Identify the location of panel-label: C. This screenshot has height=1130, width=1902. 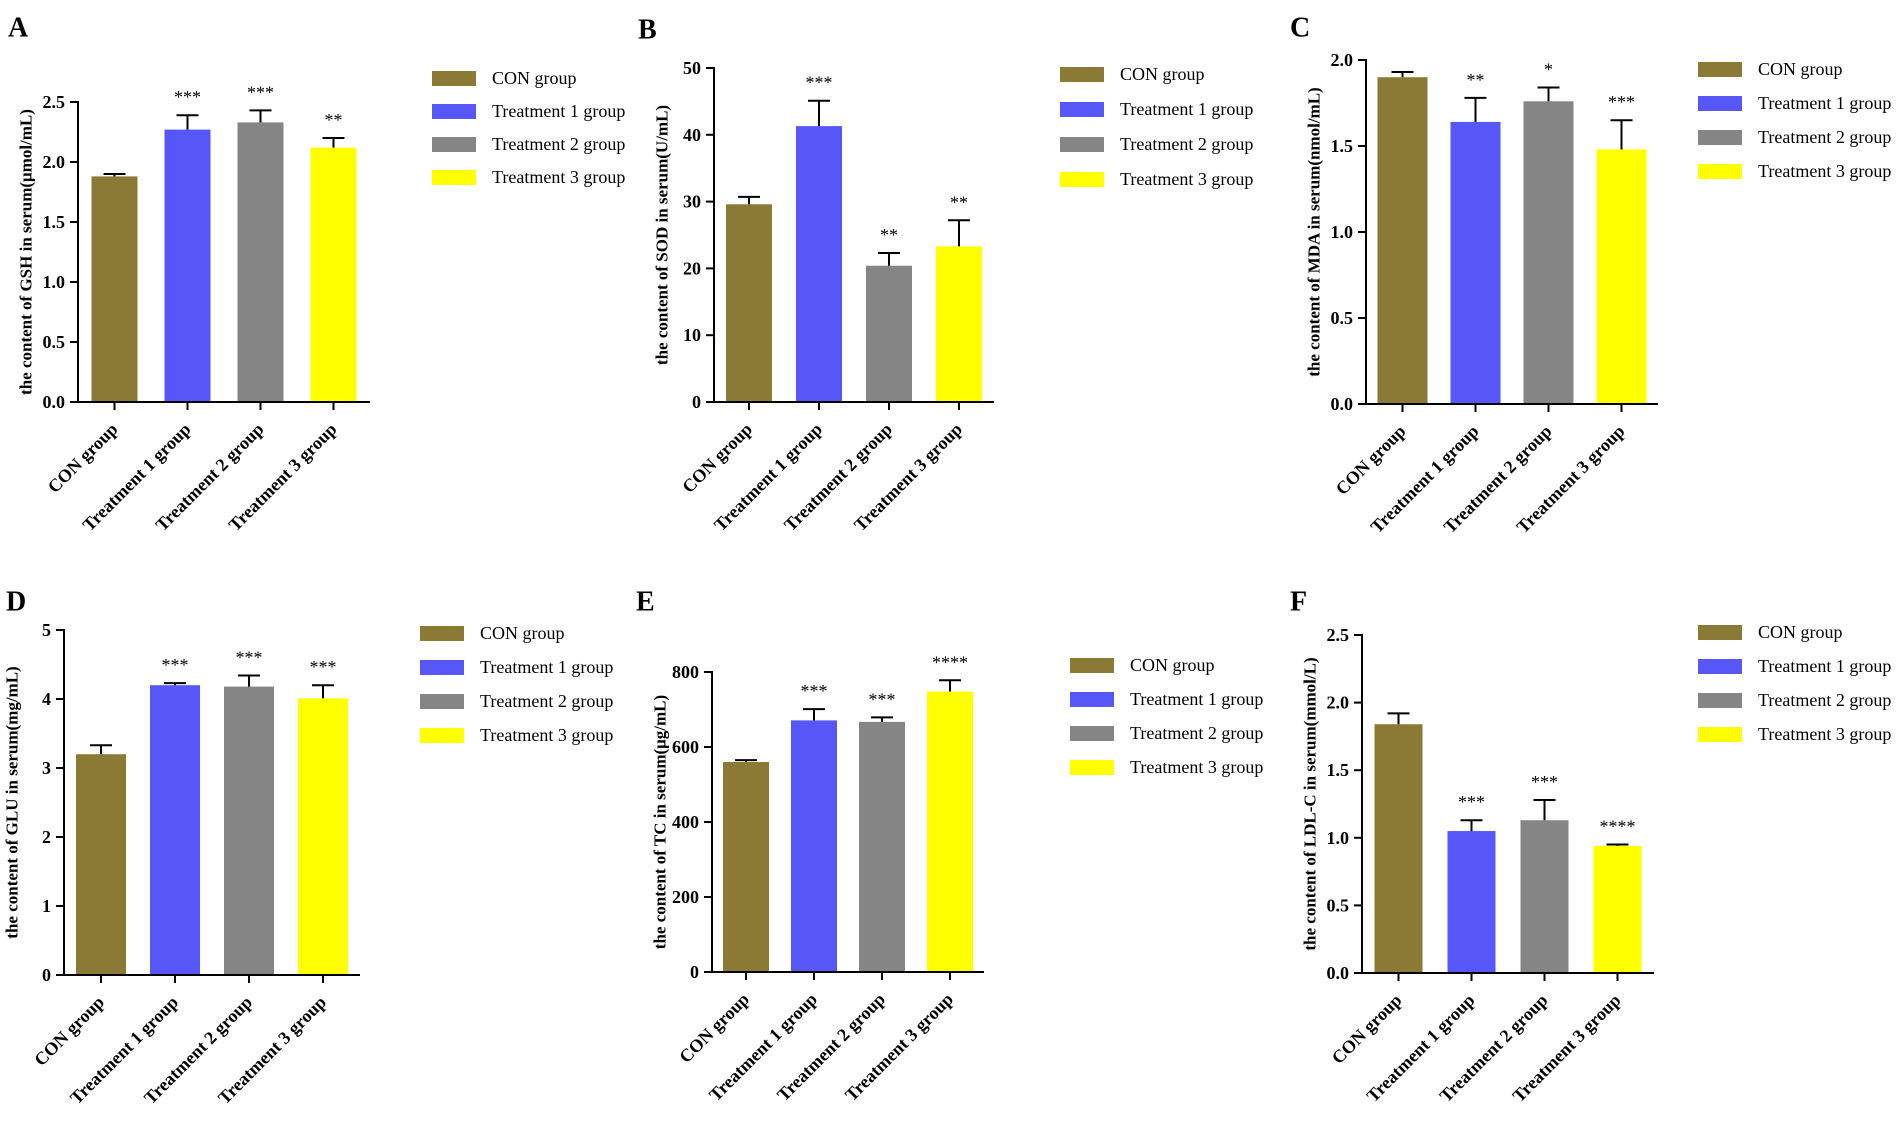
(1300, 28).